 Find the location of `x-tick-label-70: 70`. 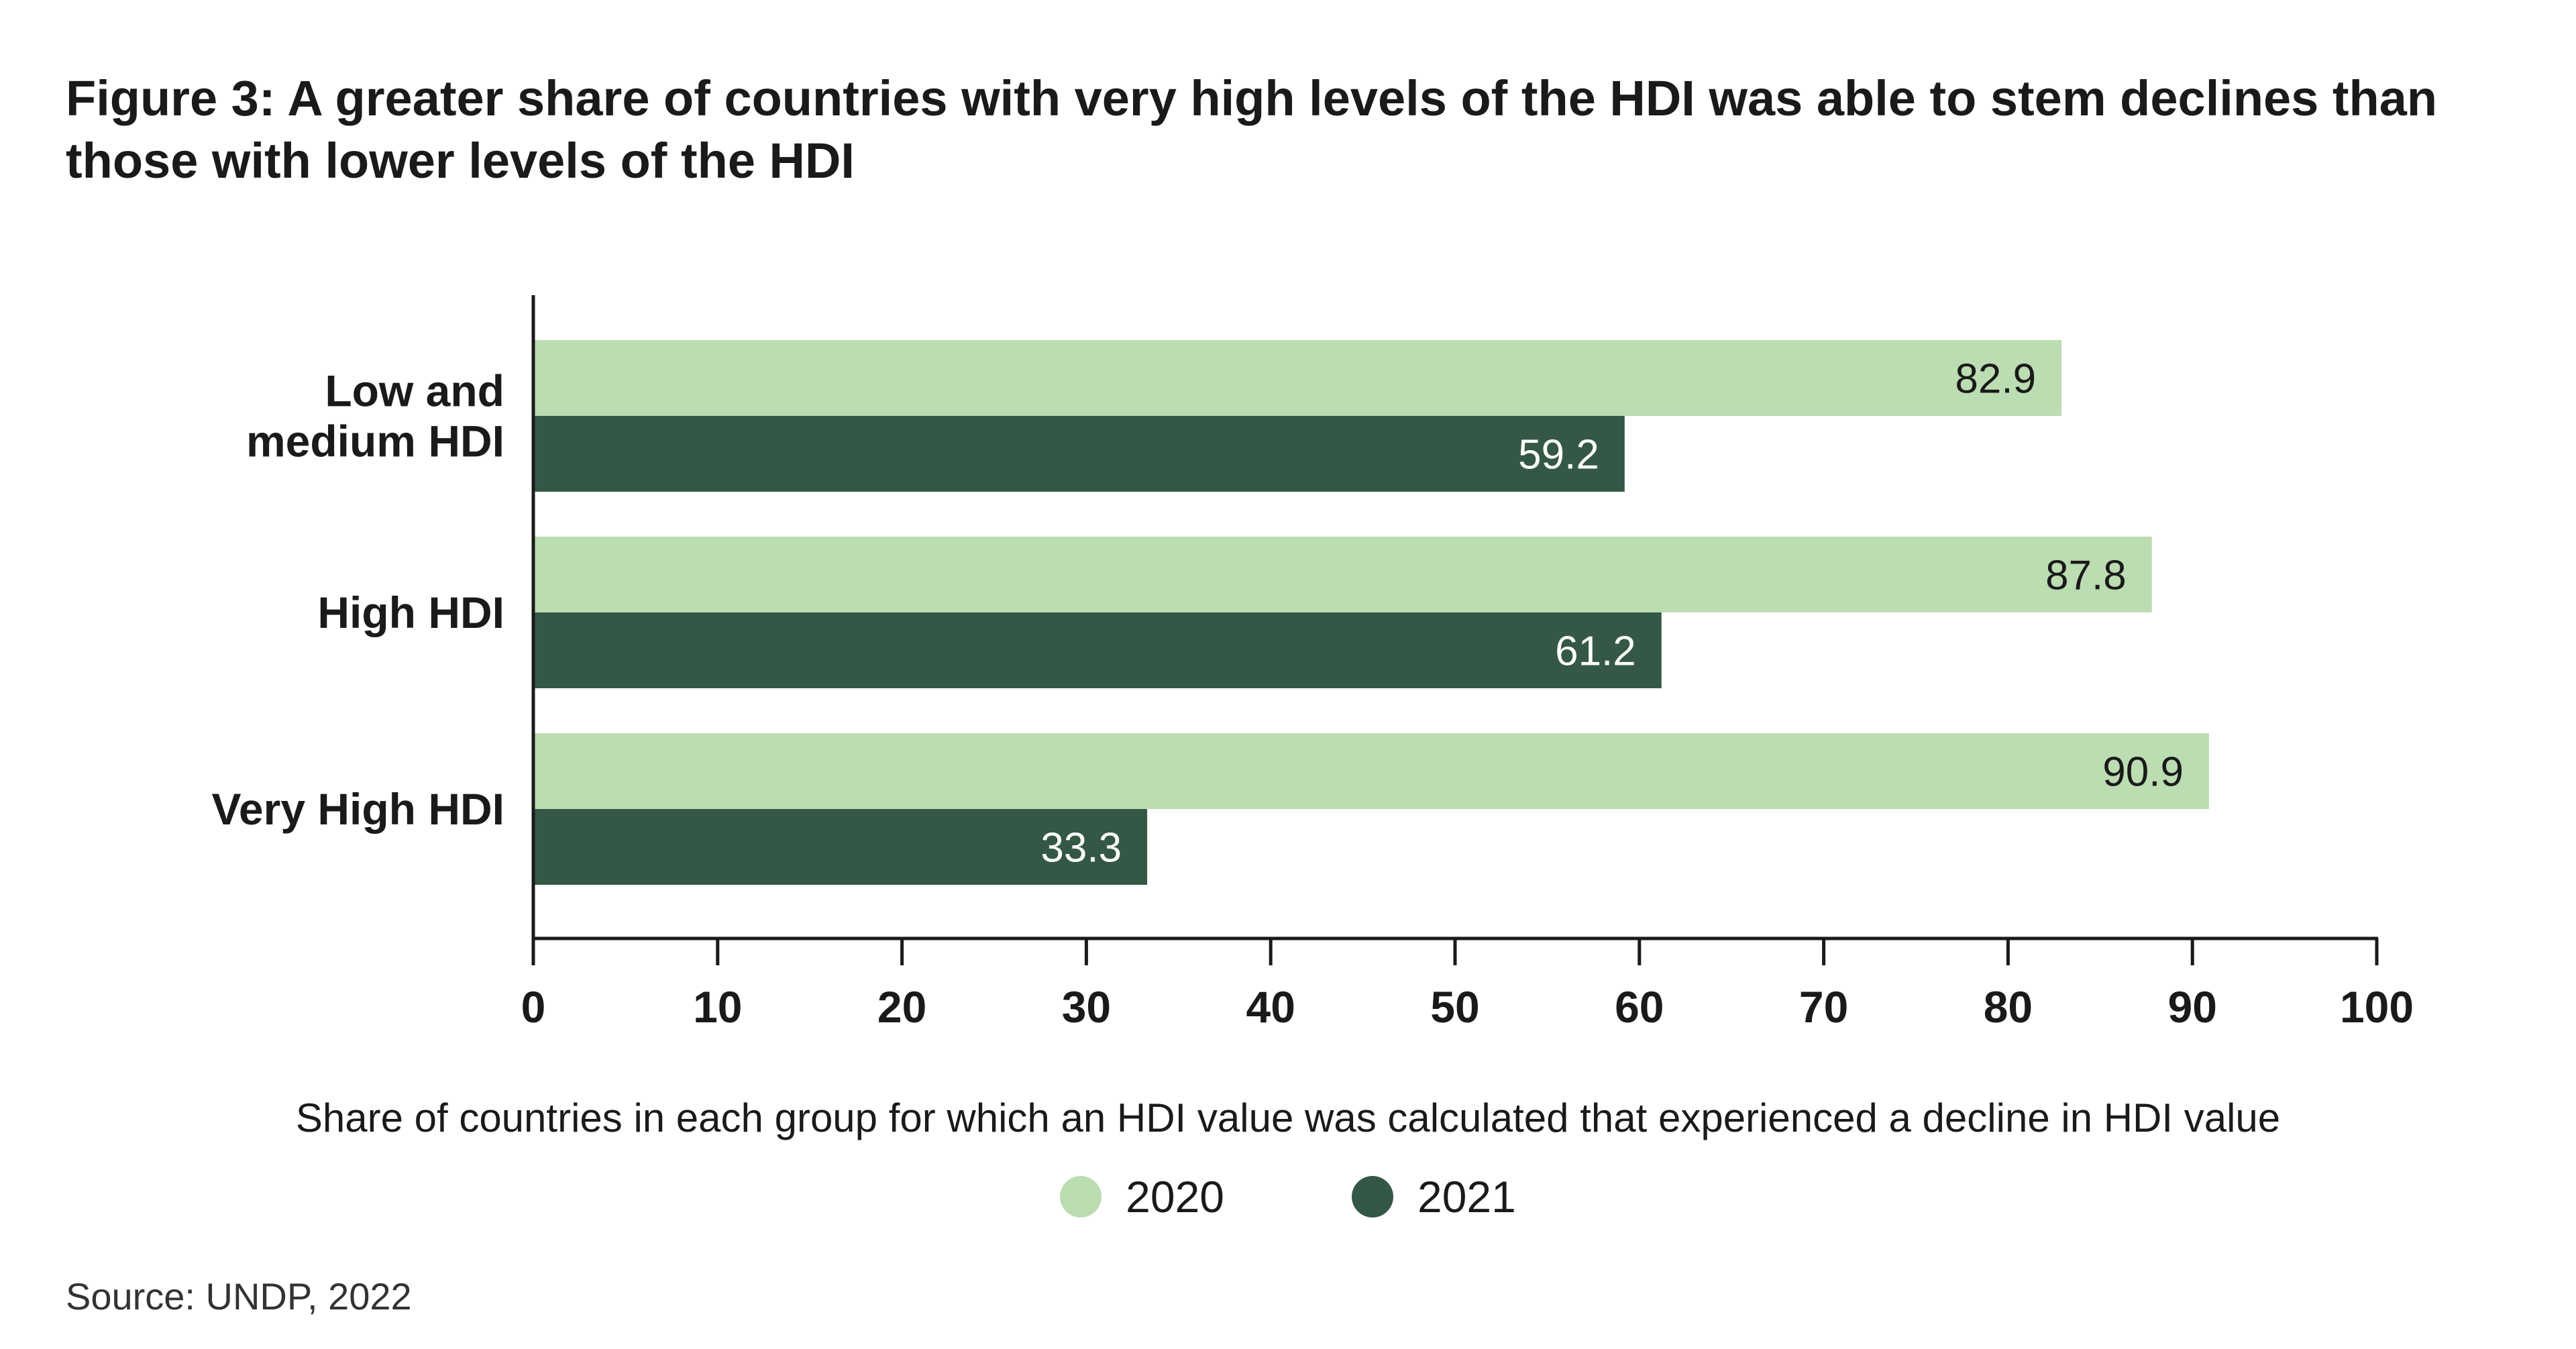

x-tick-label-70: 70 is located at coordinates (1823, 1007).